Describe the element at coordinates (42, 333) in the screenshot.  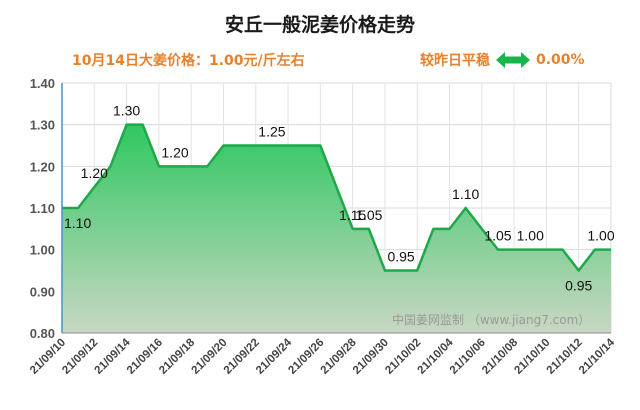
I see `y-tick-label: 0.80` at that location.